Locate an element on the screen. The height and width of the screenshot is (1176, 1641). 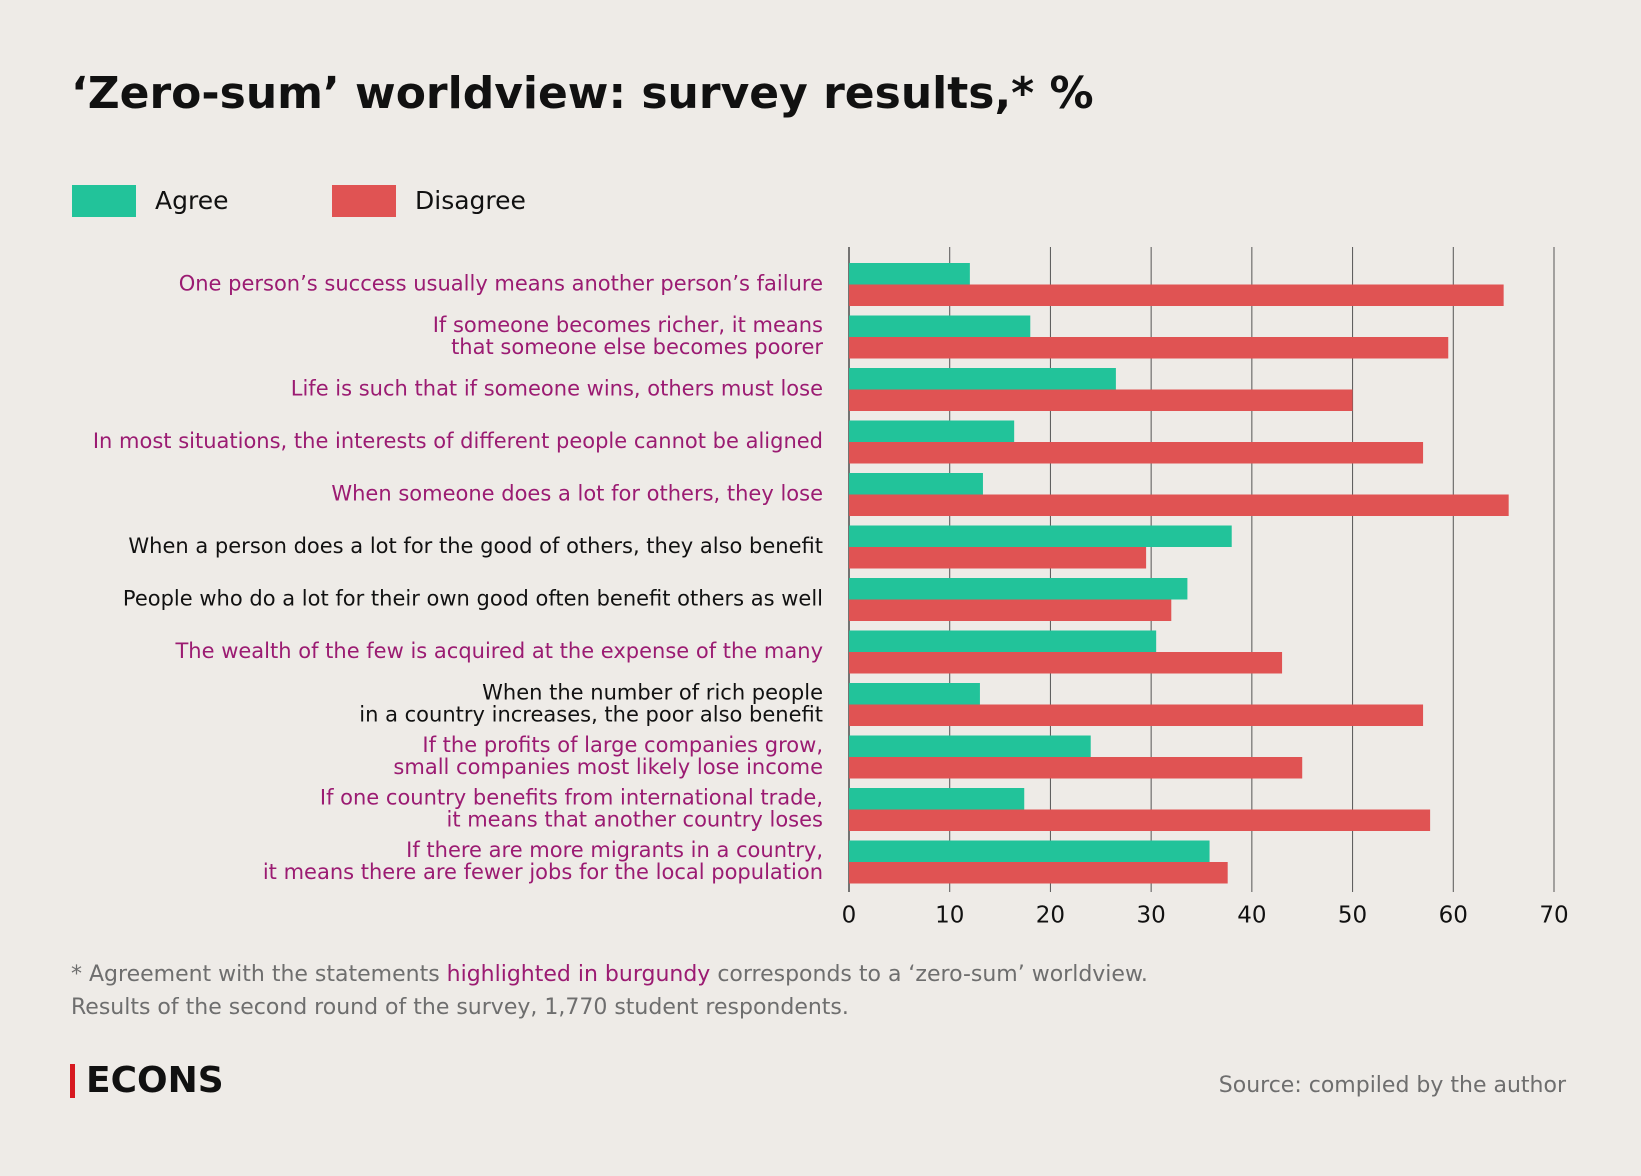
legend-label: Agree is located at coordinates (191, 200).